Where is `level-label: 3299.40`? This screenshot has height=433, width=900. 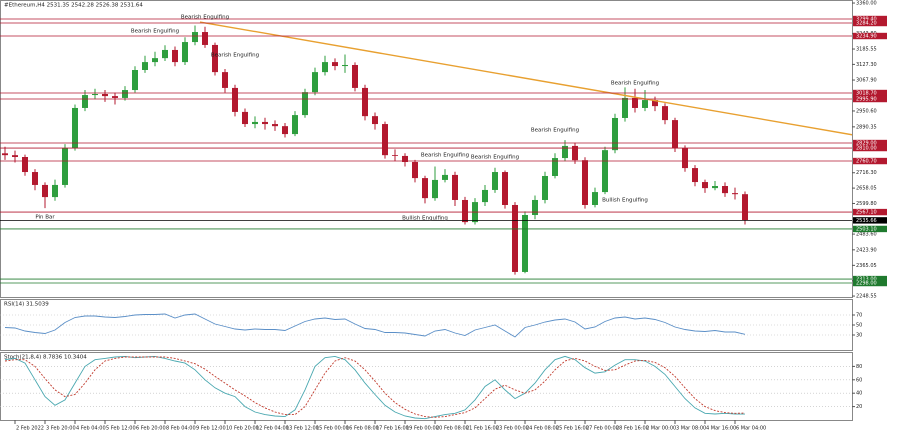 level-label: 3299.40 is located at coordinates (866, 20).